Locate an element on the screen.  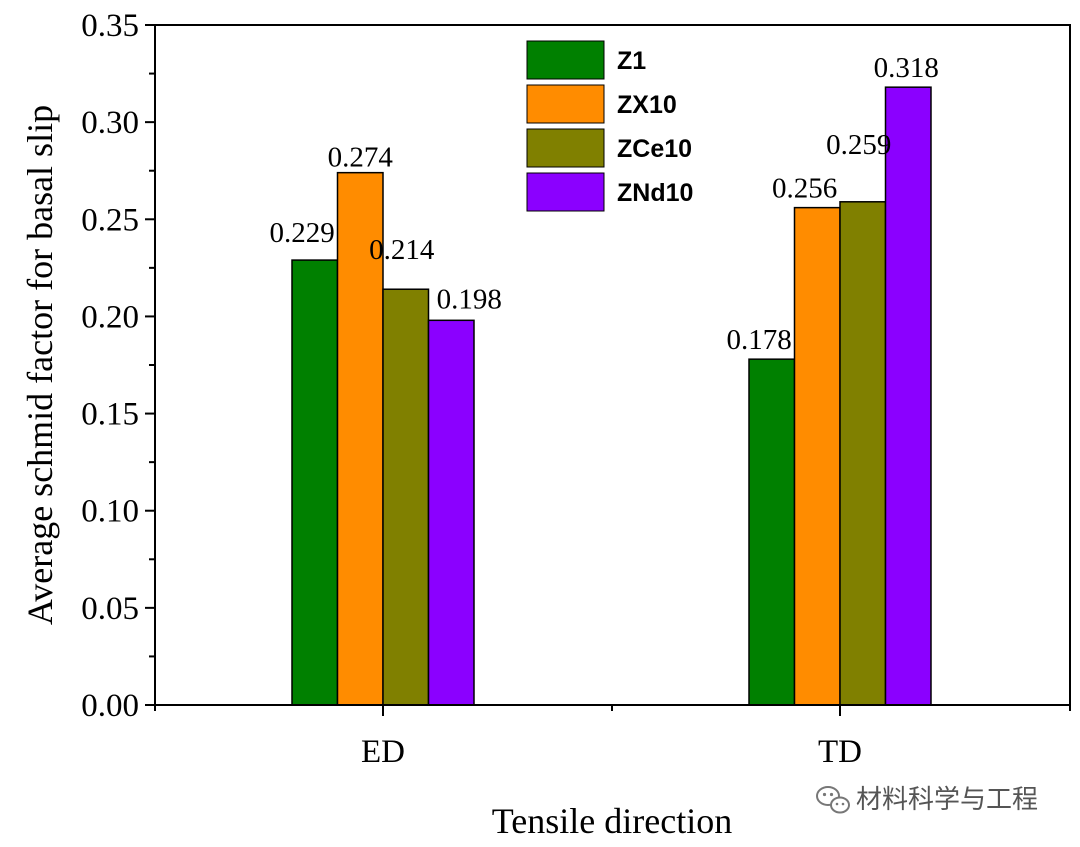
legend-swatch-z1 is located at coordinates (565, 60).